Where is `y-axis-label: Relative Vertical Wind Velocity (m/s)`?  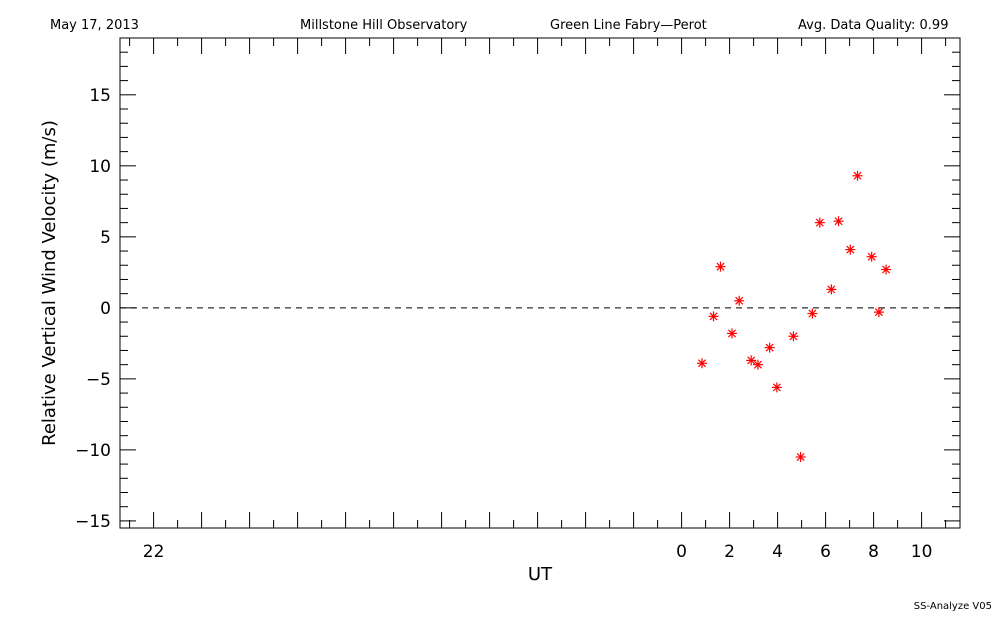 y-axis-label: Relative Vertical Wind Velocity (m/s) is located at coordinates (49, 283).